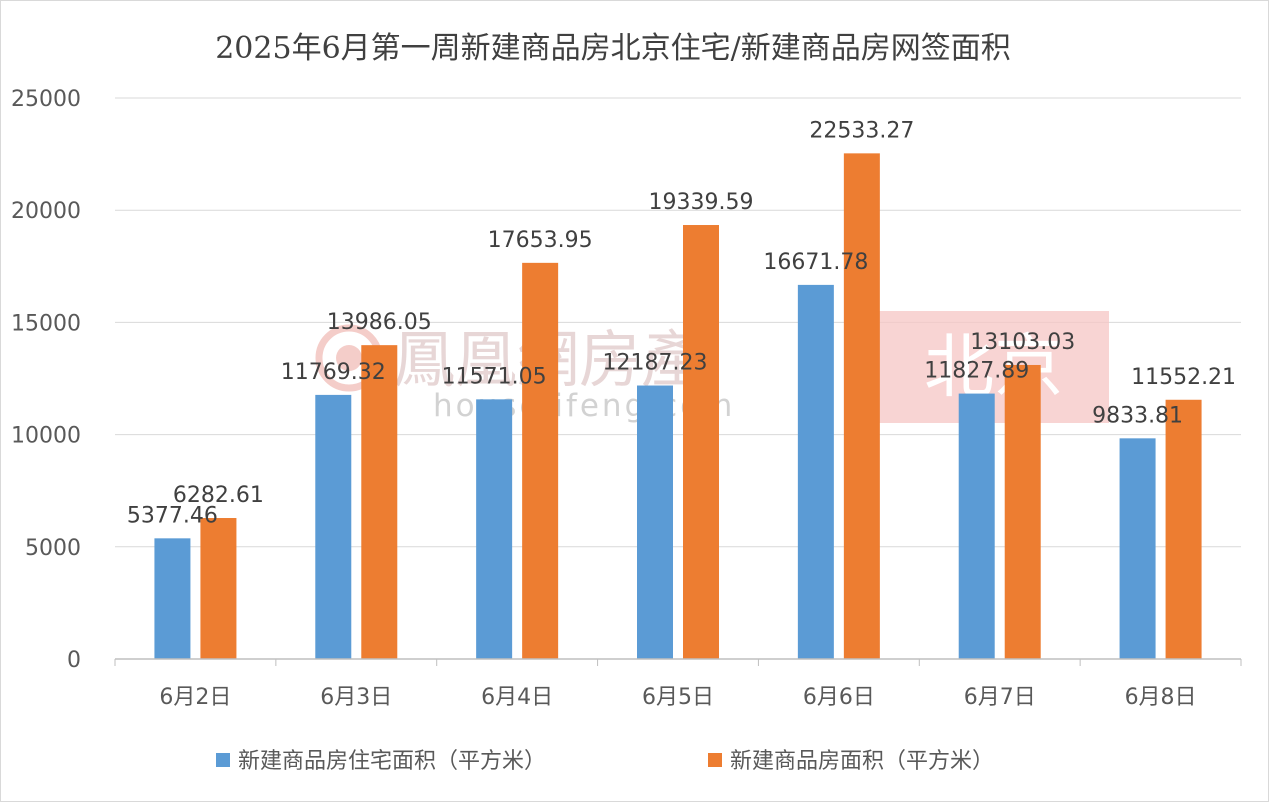 The width and height of the screenshot is (1269, 803). I want to click on y-tick-label: 0, so click(74, 660).